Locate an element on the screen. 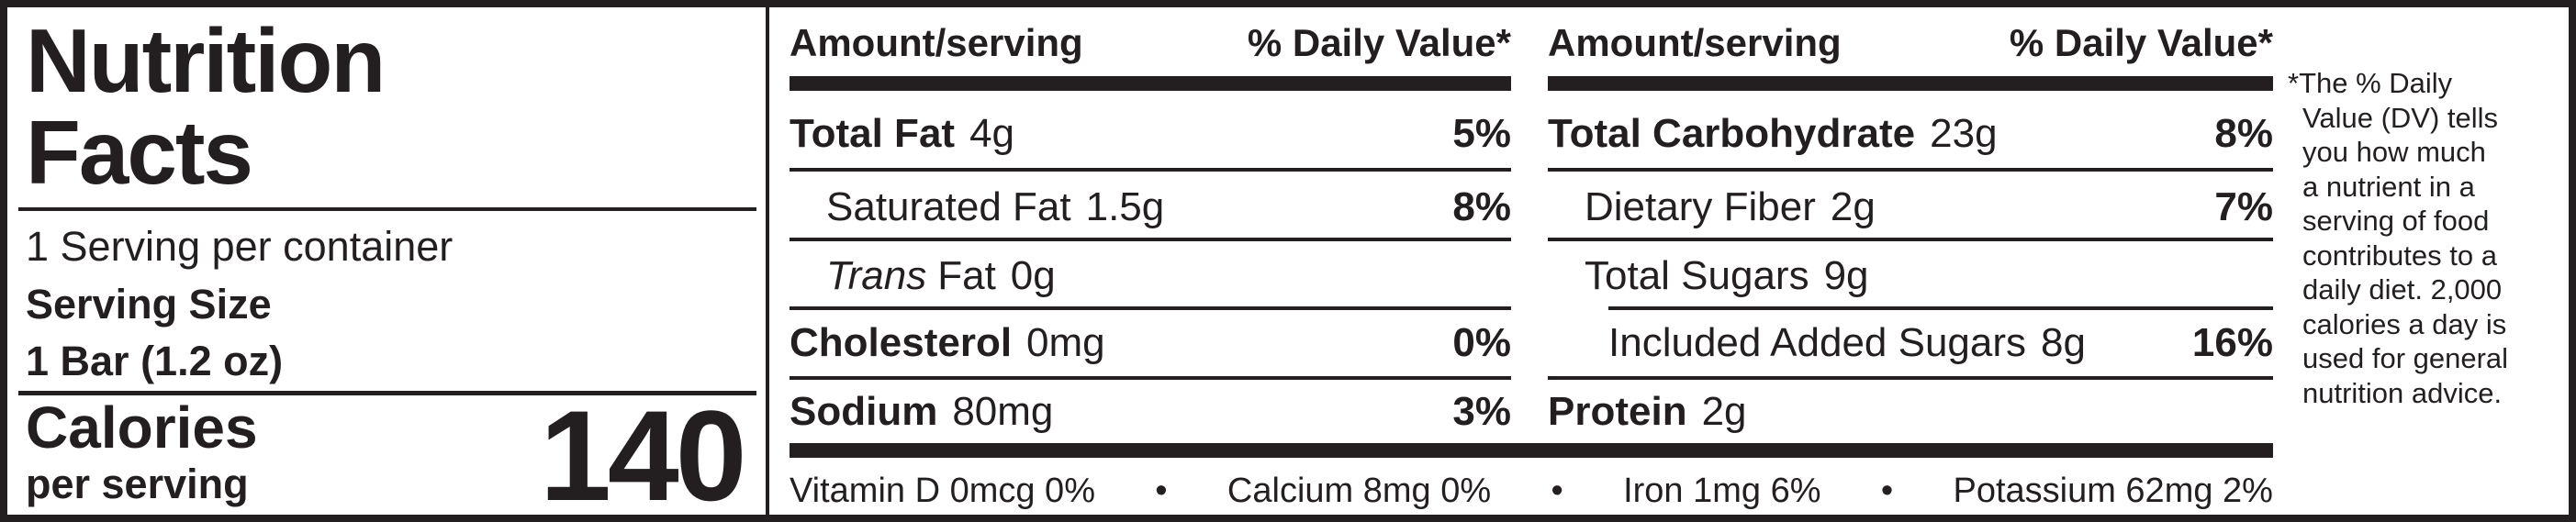 The image size is (2576, 522). nutrient-name: Protein is located at coordinates (1617, 412).